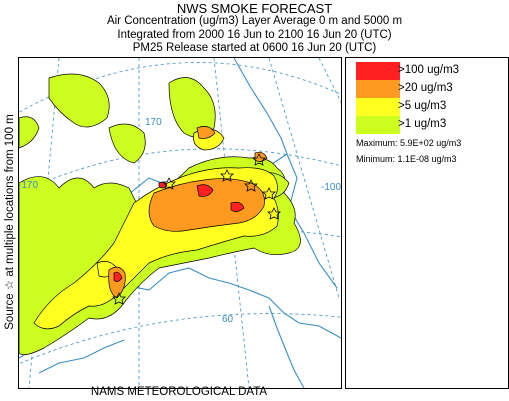 The height and width of the screenshot is (401, 509). I want to click on grid-label-neg170: -170, so click(28, 185).